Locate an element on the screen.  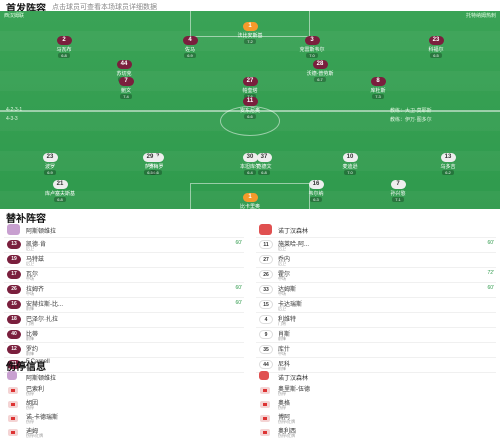
away-player: 30 本坦库尔 6.4 is located at coordinates (250, 164).